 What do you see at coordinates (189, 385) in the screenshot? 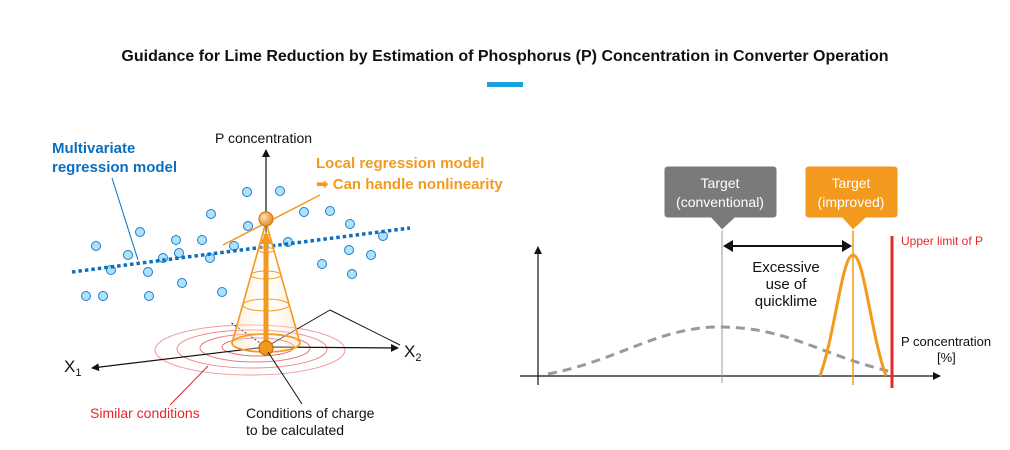
I see `similar-leader-line` at bounding box center [189, 385].